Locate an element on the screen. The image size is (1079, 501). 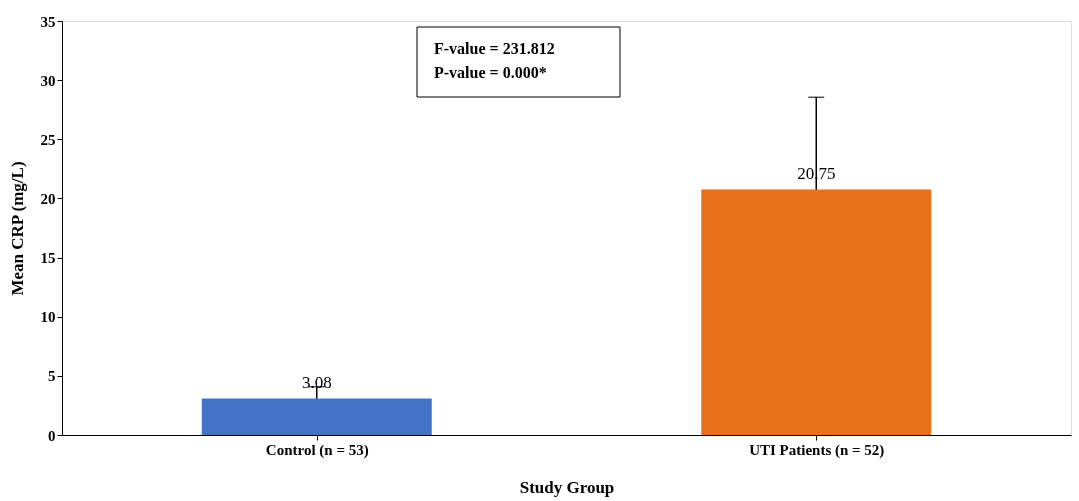
annotation: F-value = 231.812 is located at coordinates (494, 48).